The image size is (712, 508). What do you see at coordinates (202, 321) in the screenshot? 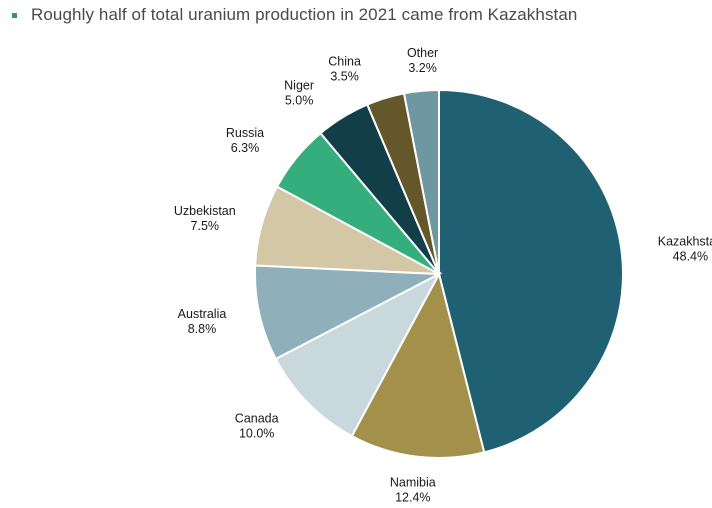
I see `data-label-australia: Australia 8.8%` at bounding box center [202, 321].